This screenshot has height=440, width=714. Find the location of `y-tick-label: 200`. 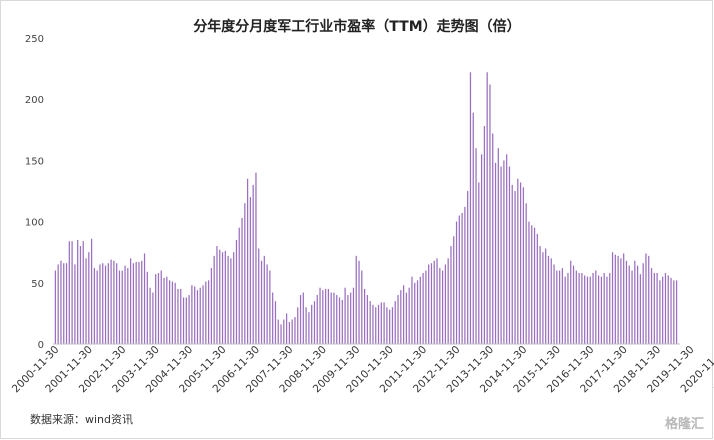

y-tick-label: 200 is located at coordinates (34, 100).